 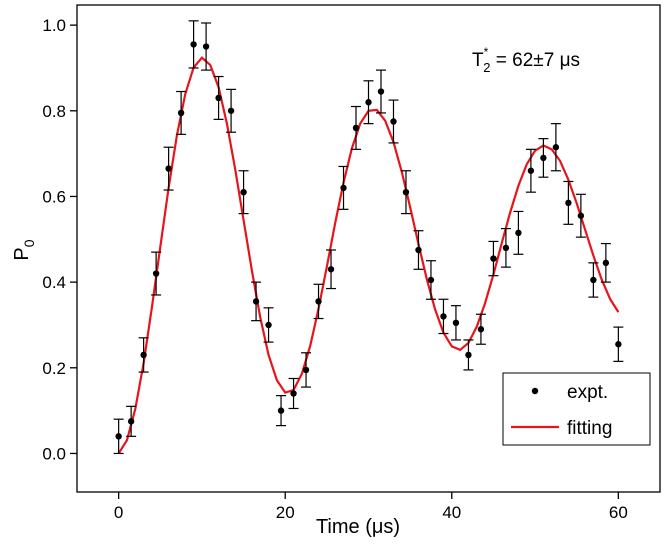 I want to click on legend-box, so click(x=576, y=409).